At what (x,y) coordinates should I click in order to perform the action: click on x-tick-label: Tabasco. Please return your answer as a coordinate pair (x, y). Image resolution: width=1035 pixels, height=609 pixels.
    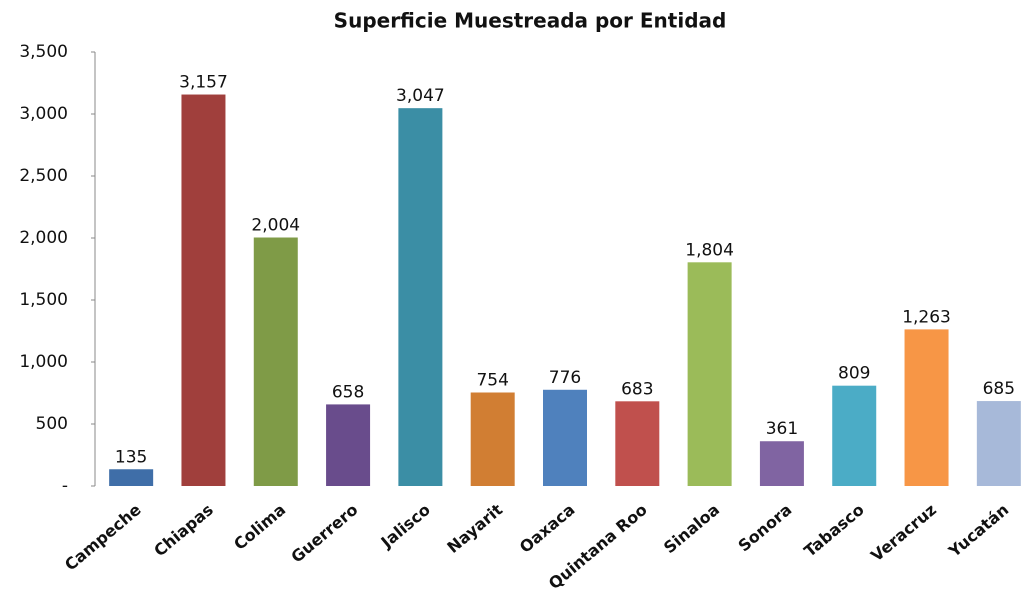
    Looking at the image, I should click on (833, 530).